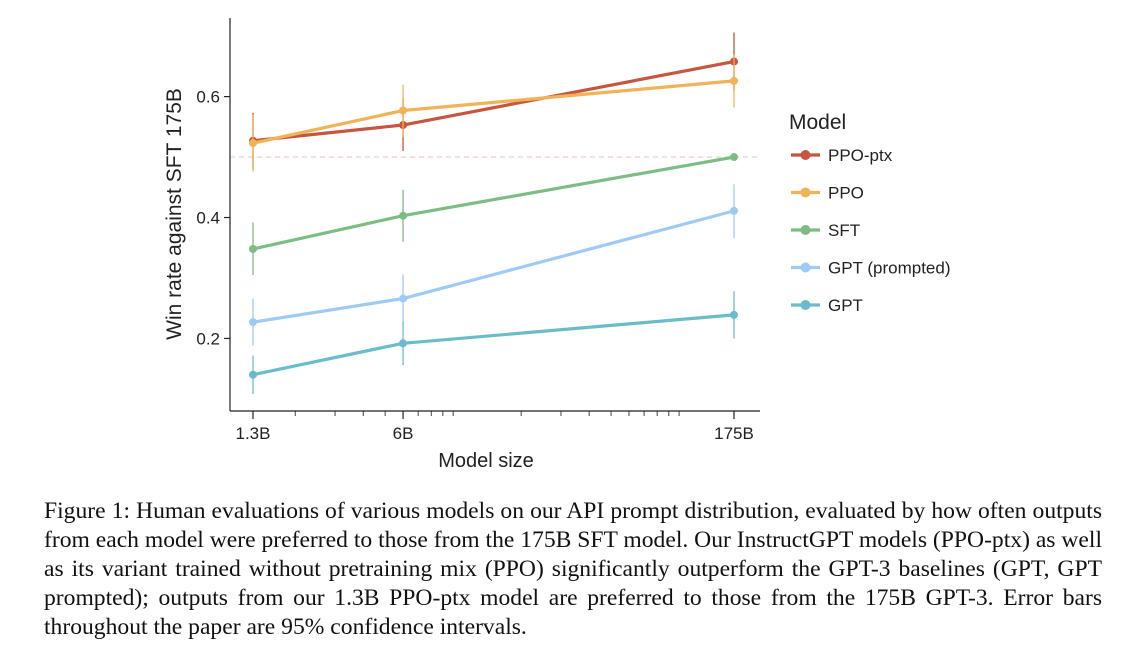 The width and height of the screenshot is (1136, 670). Describe the element at coordinates (825, 230) in the screenshot. I see `legend-item: SFT` at that location.